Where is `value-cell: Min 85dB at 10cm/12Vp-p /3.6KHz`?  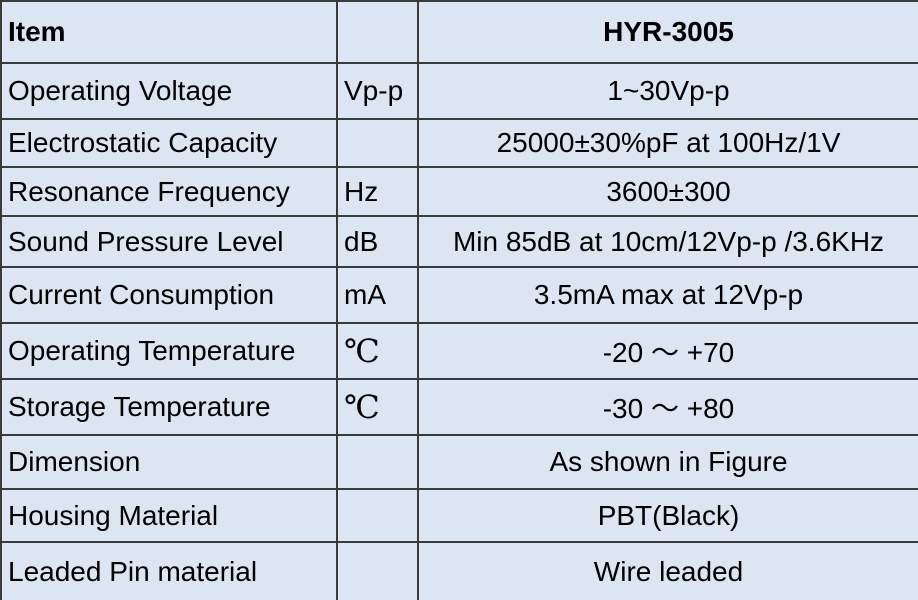 value-cell: Min 85dB at 10cm/12Vp-p /3.6KHz is located at coordinates (667, 241).